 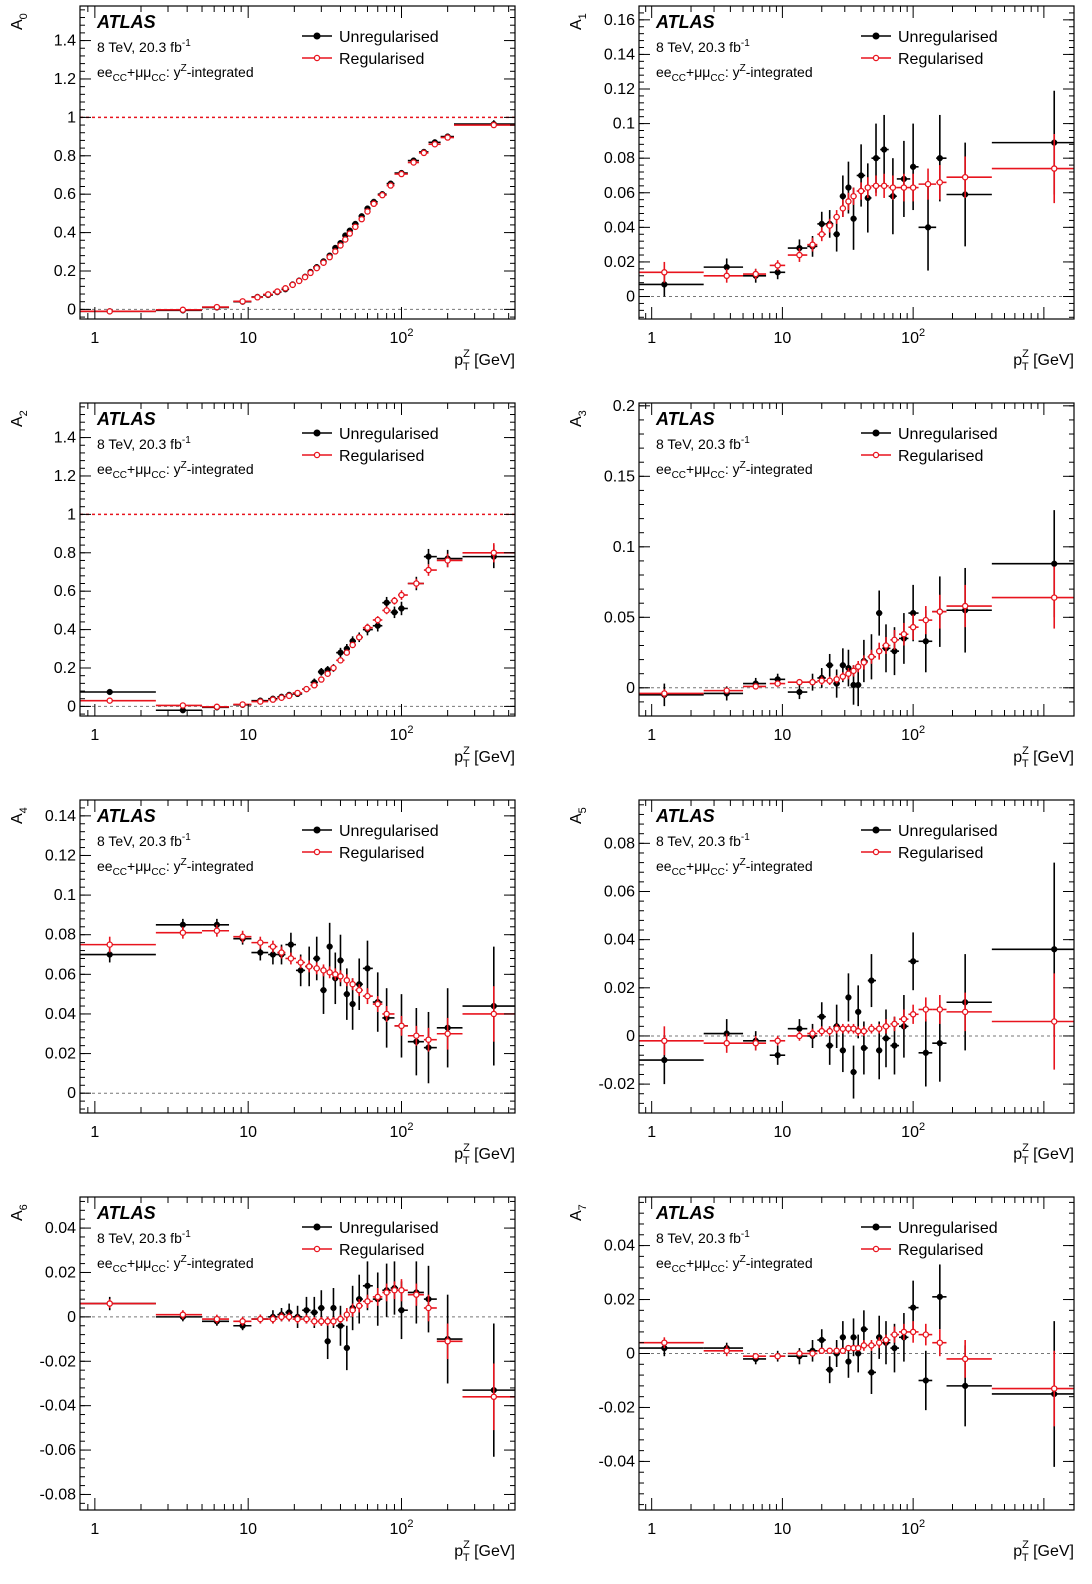 What do you see at coordinates (60, 974) in the screenshot?
I see `y-tick-label: 0.06` at bounding box center [60, 974].